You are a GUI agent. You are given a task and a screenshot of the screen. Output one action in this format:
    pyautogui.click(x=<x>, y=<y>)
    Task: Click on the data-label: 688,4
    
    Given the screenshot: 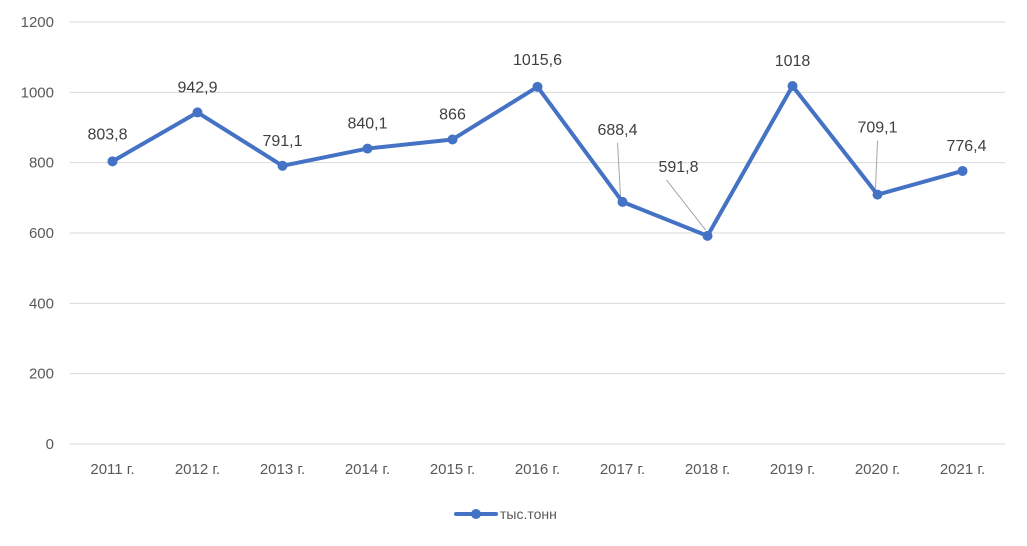 What is the action you would take?
    pyautogui.click(x=617, y=130)
    